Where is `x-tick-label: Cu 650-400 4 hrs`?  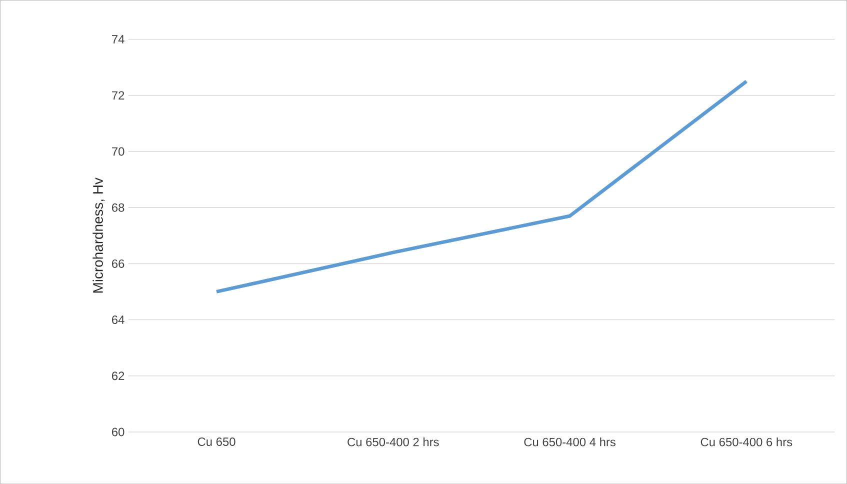 x-tick-label: Cu 650-400 4 hrs is located at coordinates (570, 441).